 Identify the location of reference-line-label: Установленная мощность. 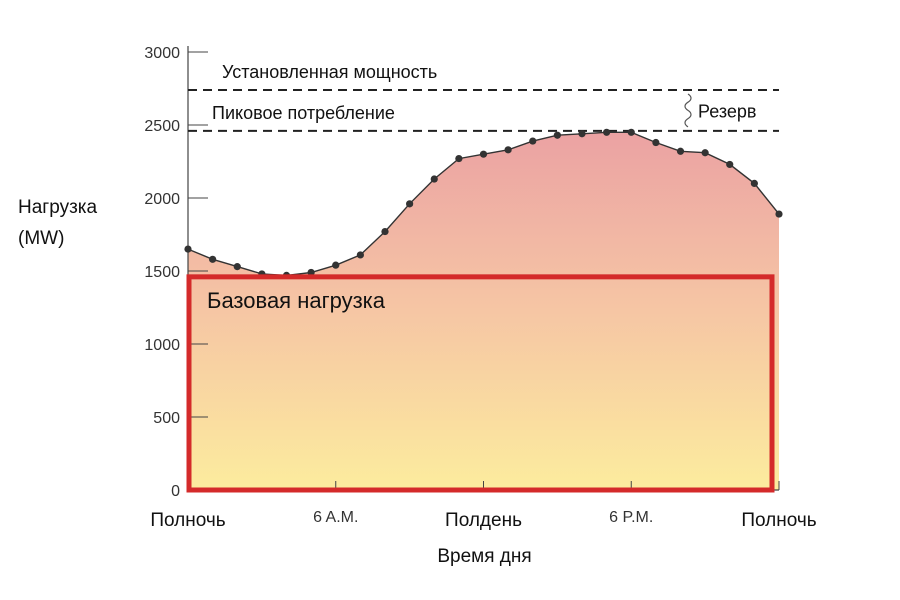
(329, 72).